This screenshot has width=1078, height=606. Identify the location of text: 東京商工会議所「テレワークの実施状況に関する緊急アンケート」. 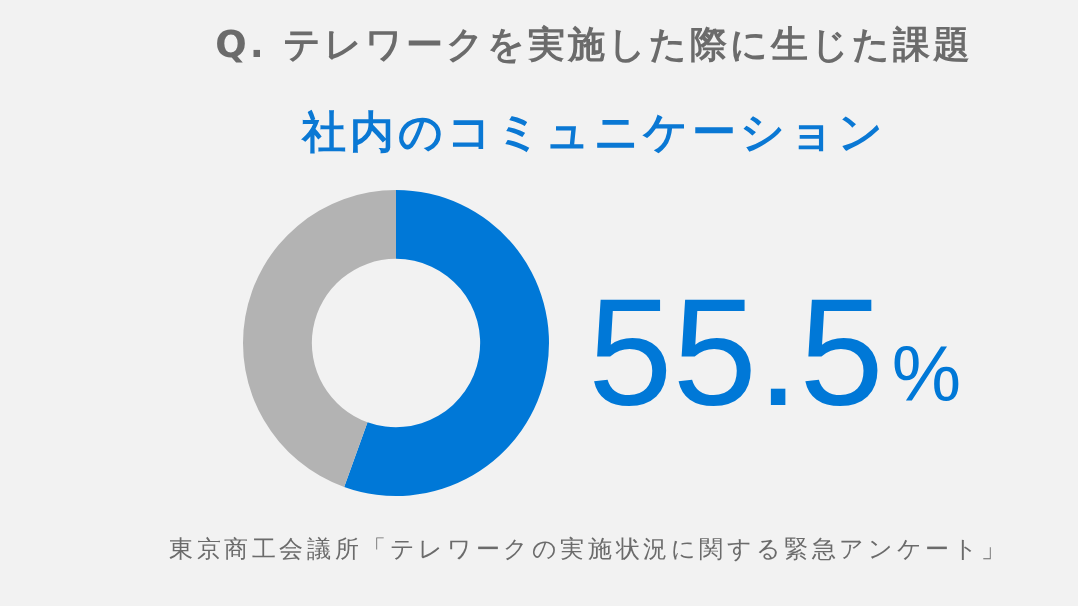
(589, 549).